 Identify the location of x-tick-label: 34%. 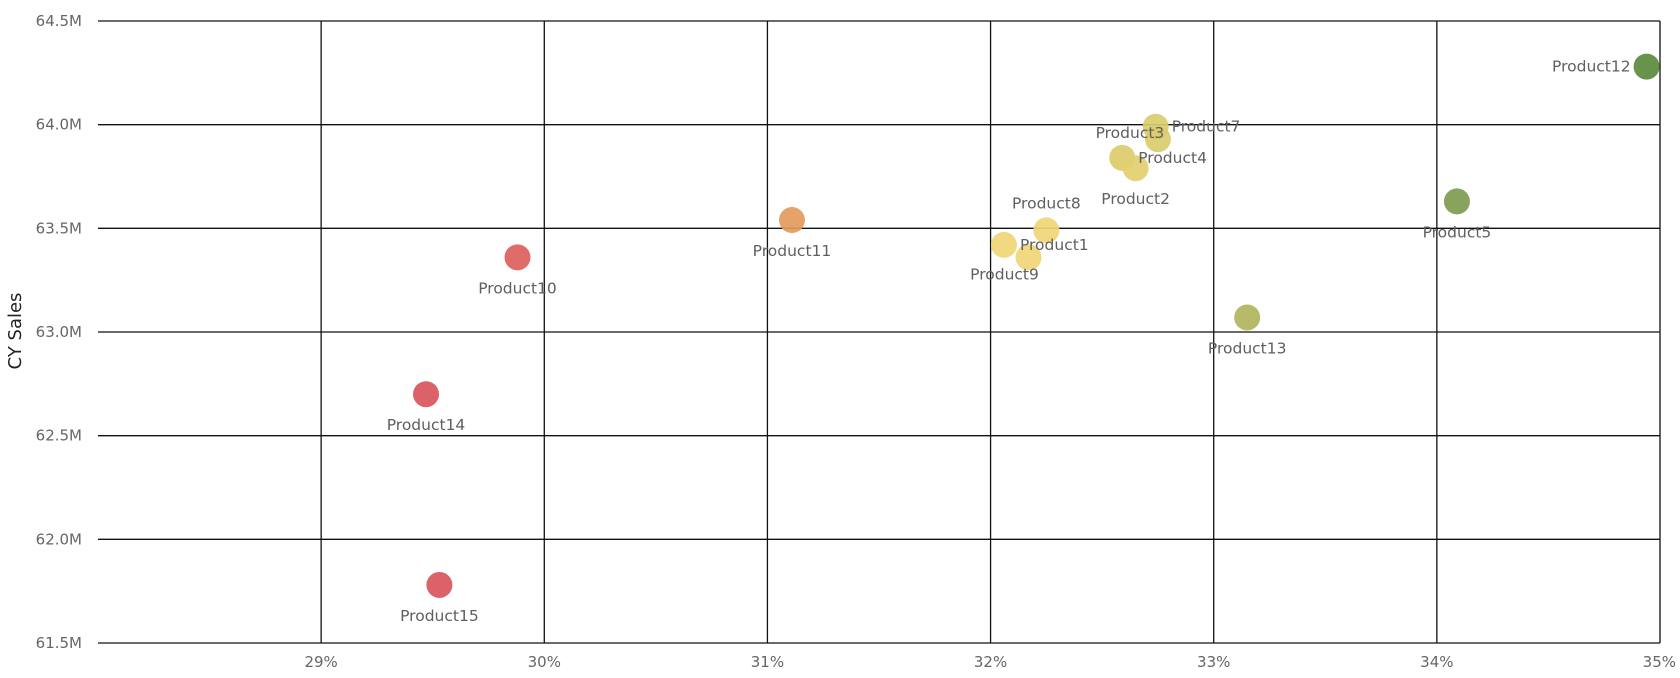
(1436, 662).